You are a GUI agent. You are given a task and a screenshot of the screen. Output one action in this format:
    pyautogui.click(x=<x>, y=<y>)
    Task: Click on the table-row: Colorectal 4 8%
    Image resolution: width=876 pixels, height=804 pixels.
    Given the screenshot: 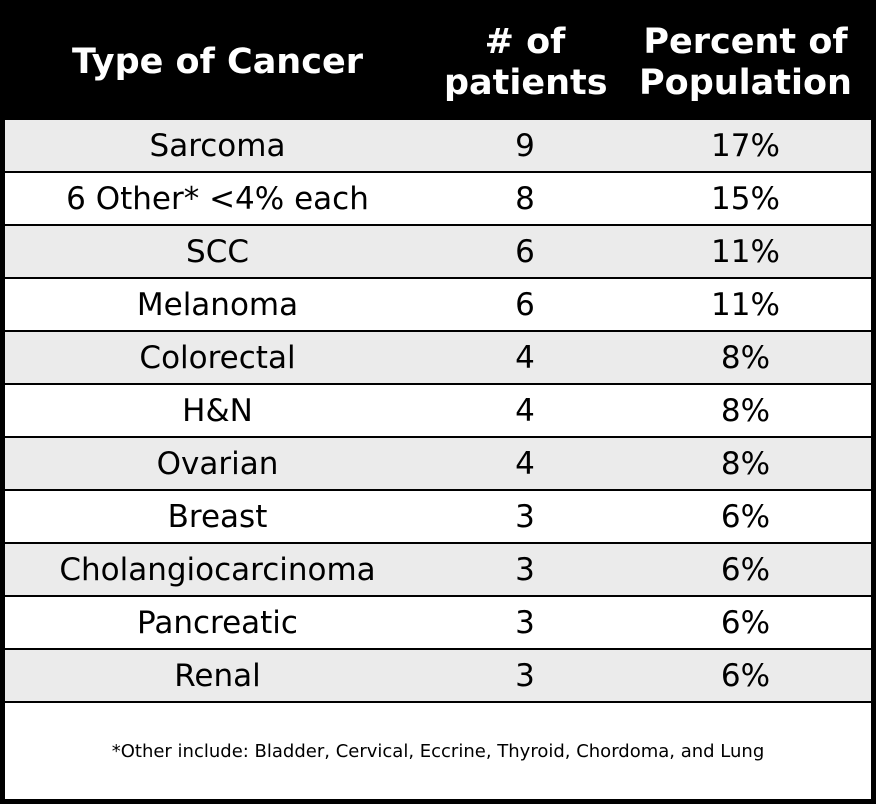 What is the action you would take?
    pyautogui.click(x=438, y=358)
    